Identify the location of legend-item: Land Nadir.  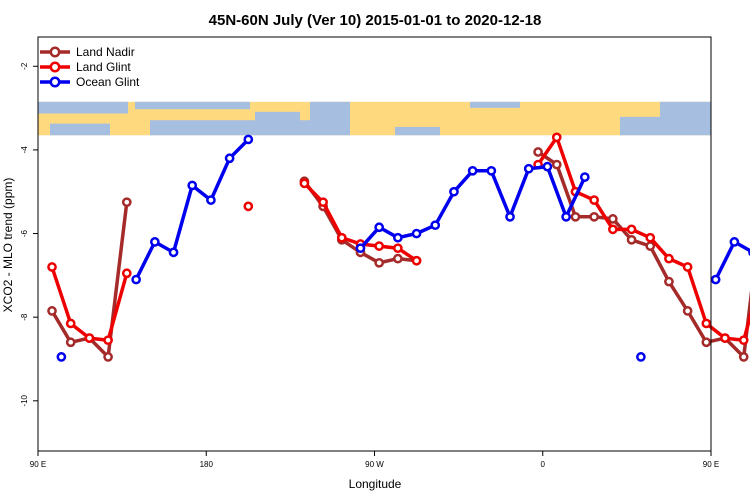
(87, 52).